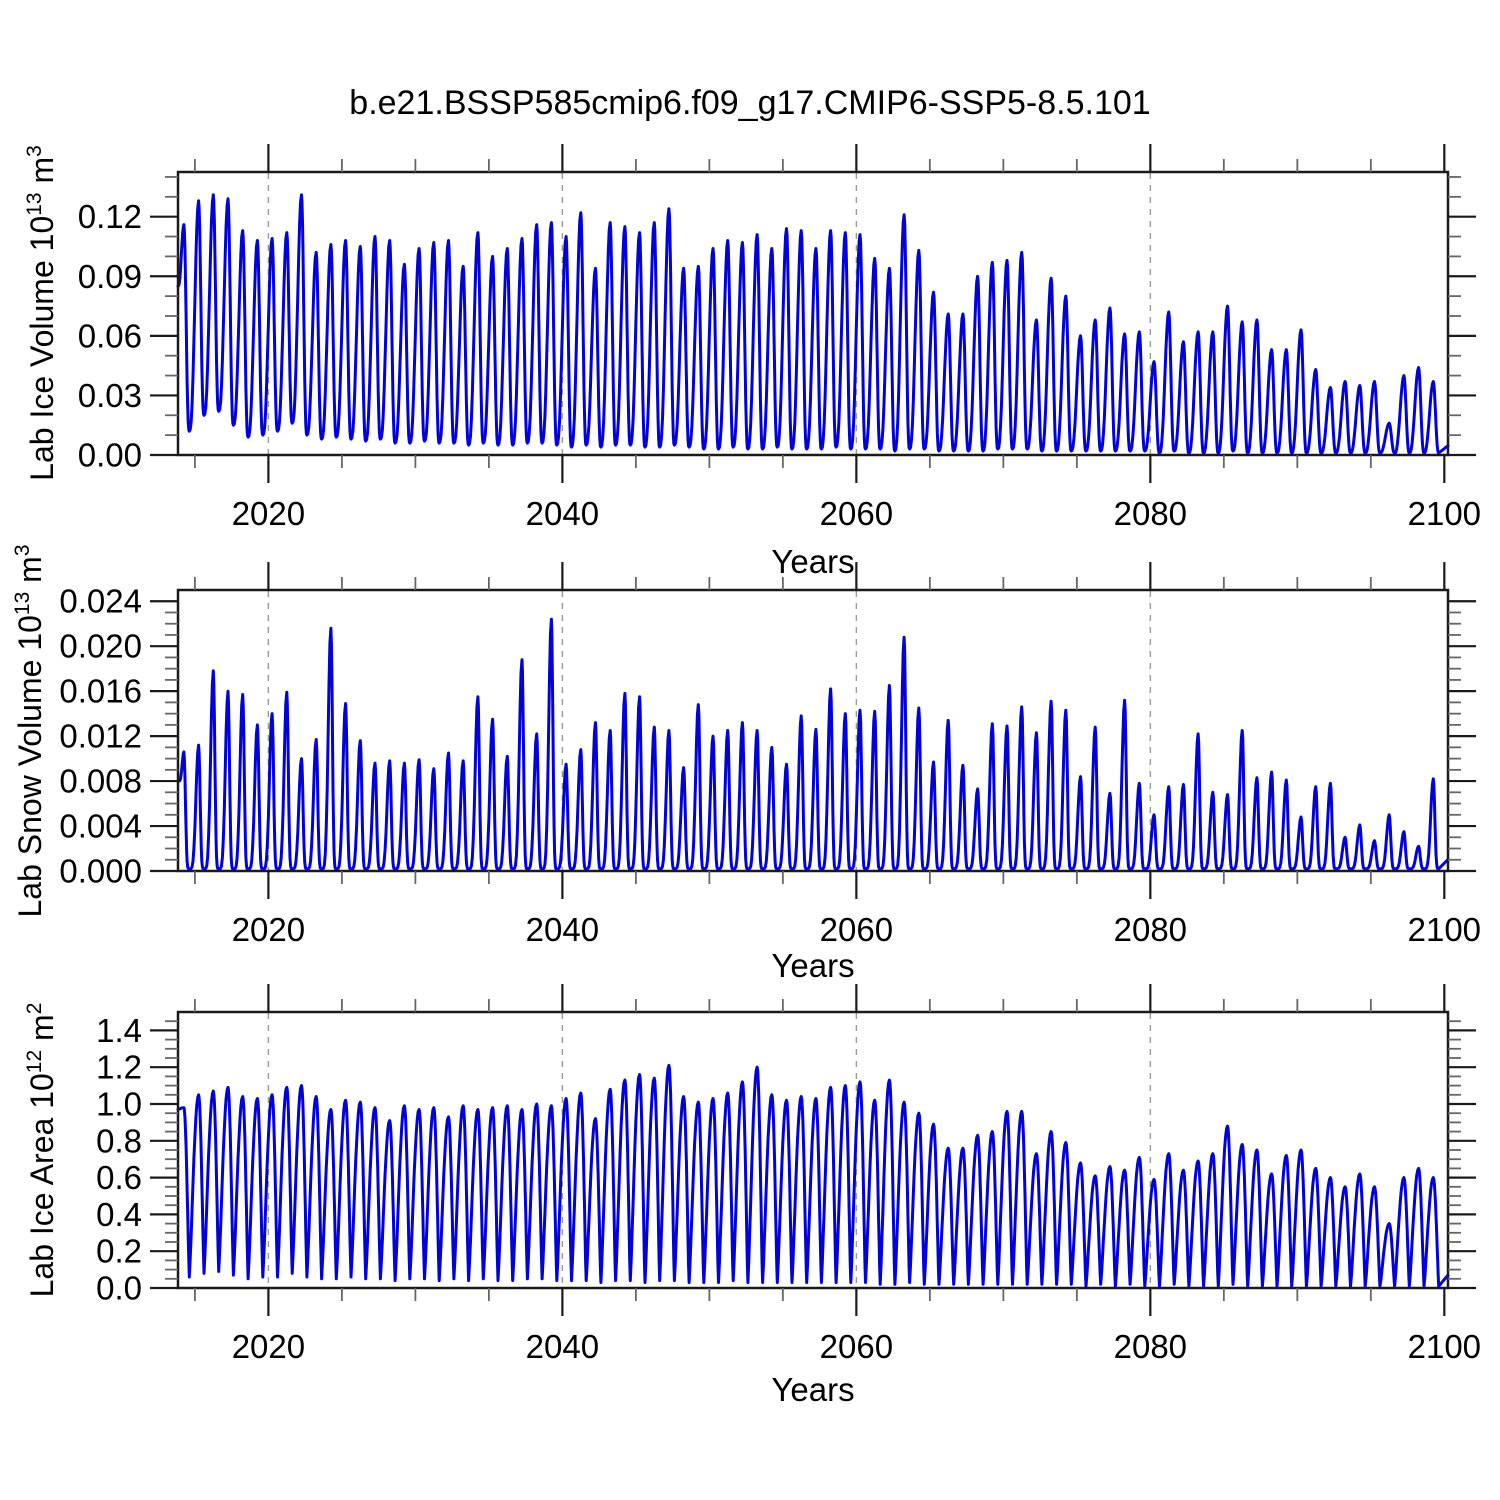 The height and width of the screenshot is (1500, 1500). I want to click on x-tick-label-middle-2060: 2060, so click(856, 929).